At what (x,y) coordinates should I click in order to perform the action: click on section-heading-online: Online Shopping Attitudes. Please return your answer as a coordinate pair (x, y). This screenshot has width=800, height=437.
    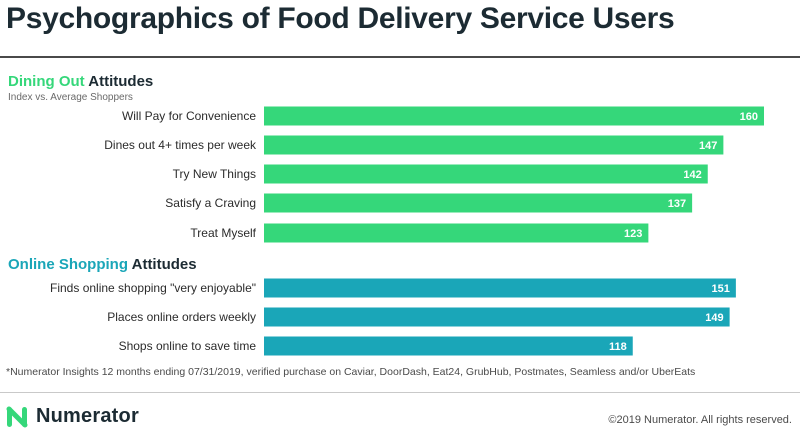
    Looking at the image, I should click on (102, 264).